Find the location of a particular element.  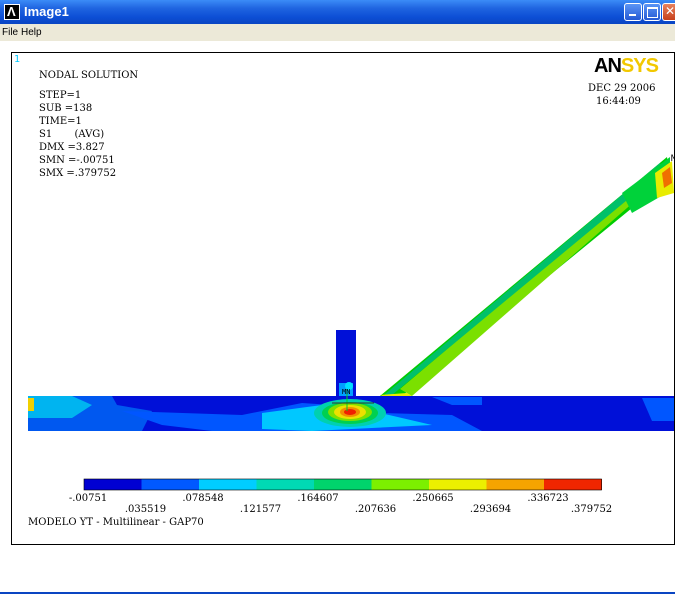

model-title: MODELO YT - Multilinear - GAP70 is located at coordinates (116, 522).